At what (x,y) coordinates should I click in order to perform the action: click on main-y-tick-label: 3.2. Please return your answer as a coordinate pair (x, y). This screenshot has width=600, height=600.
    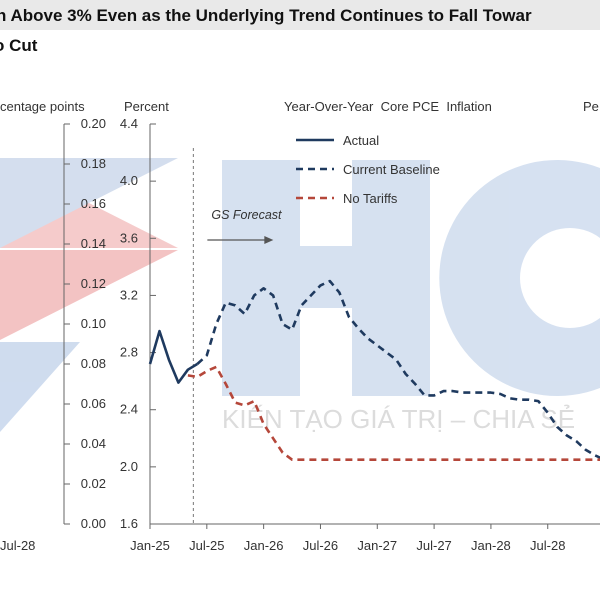
    Looking at the image, I should click on (129, 294).